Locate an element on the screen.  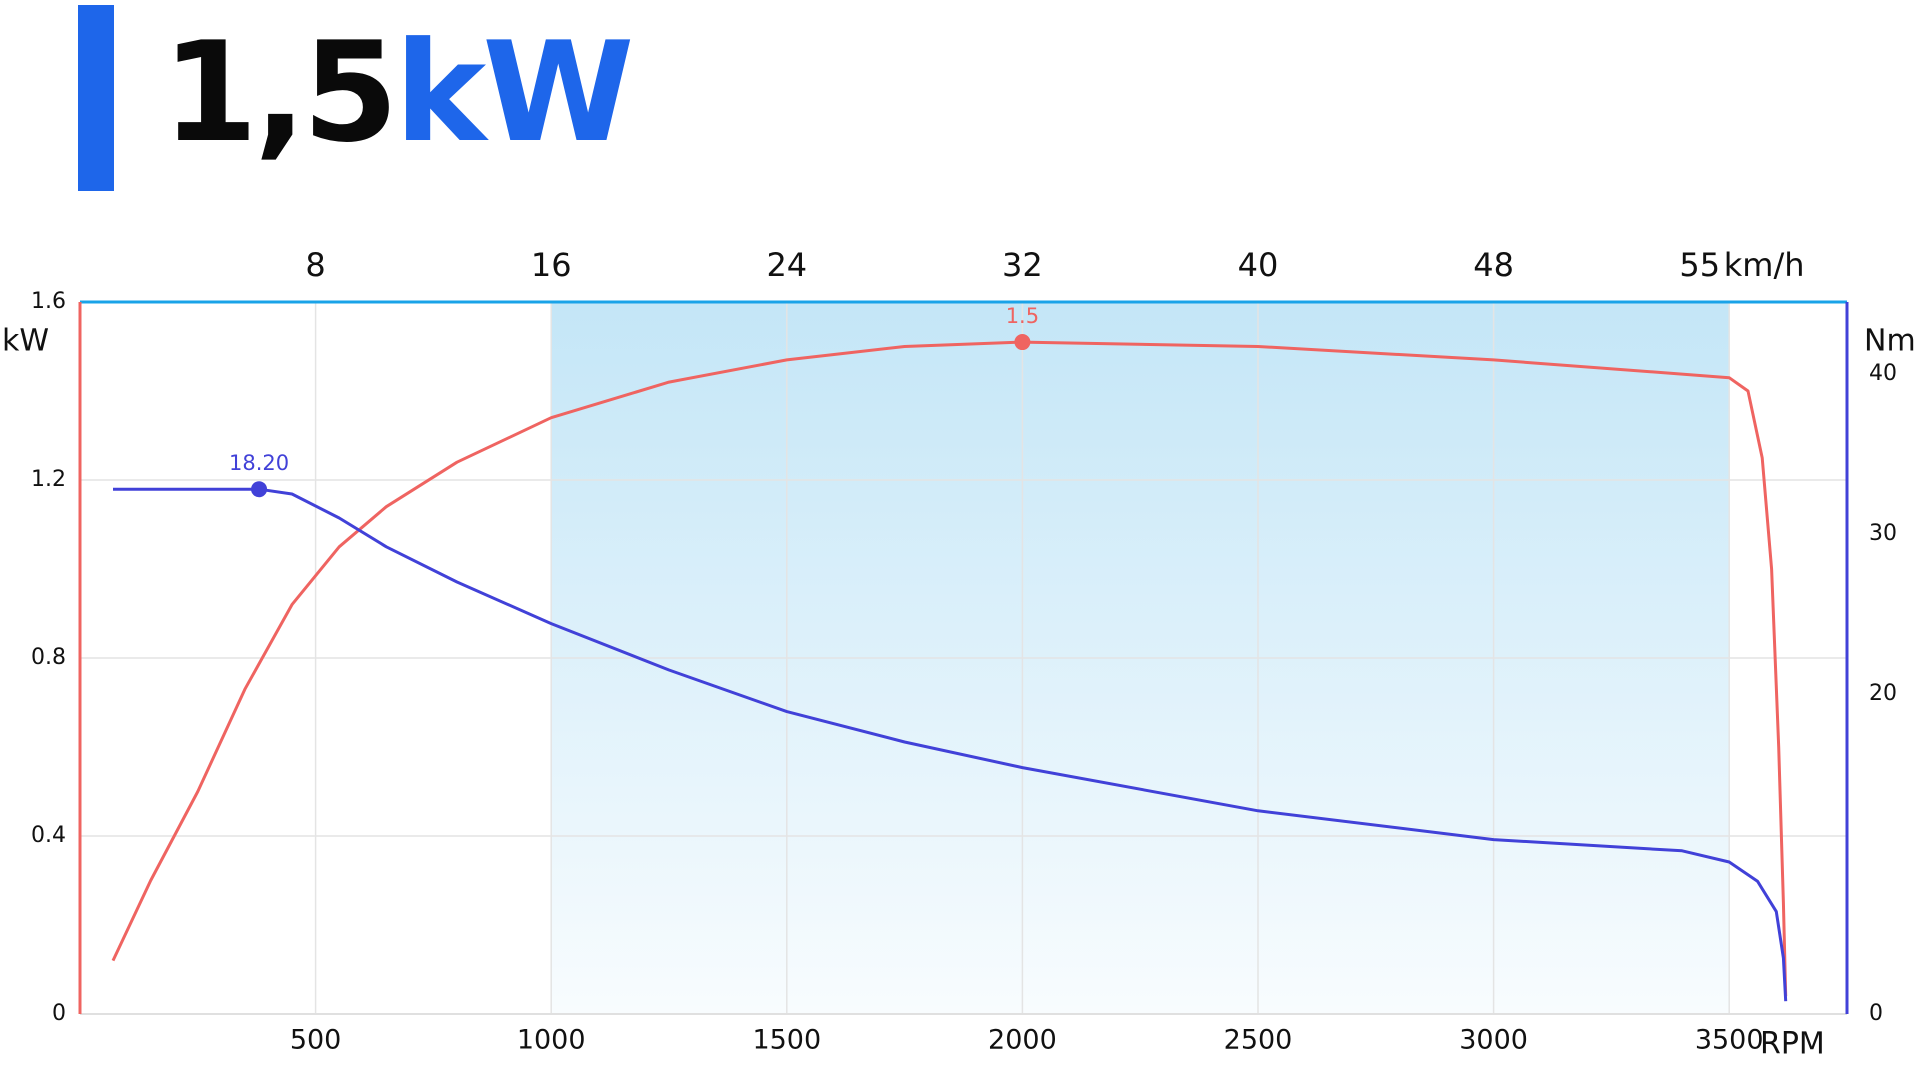
x2-tick-label: 40 is located at coordinates (1258, 265).